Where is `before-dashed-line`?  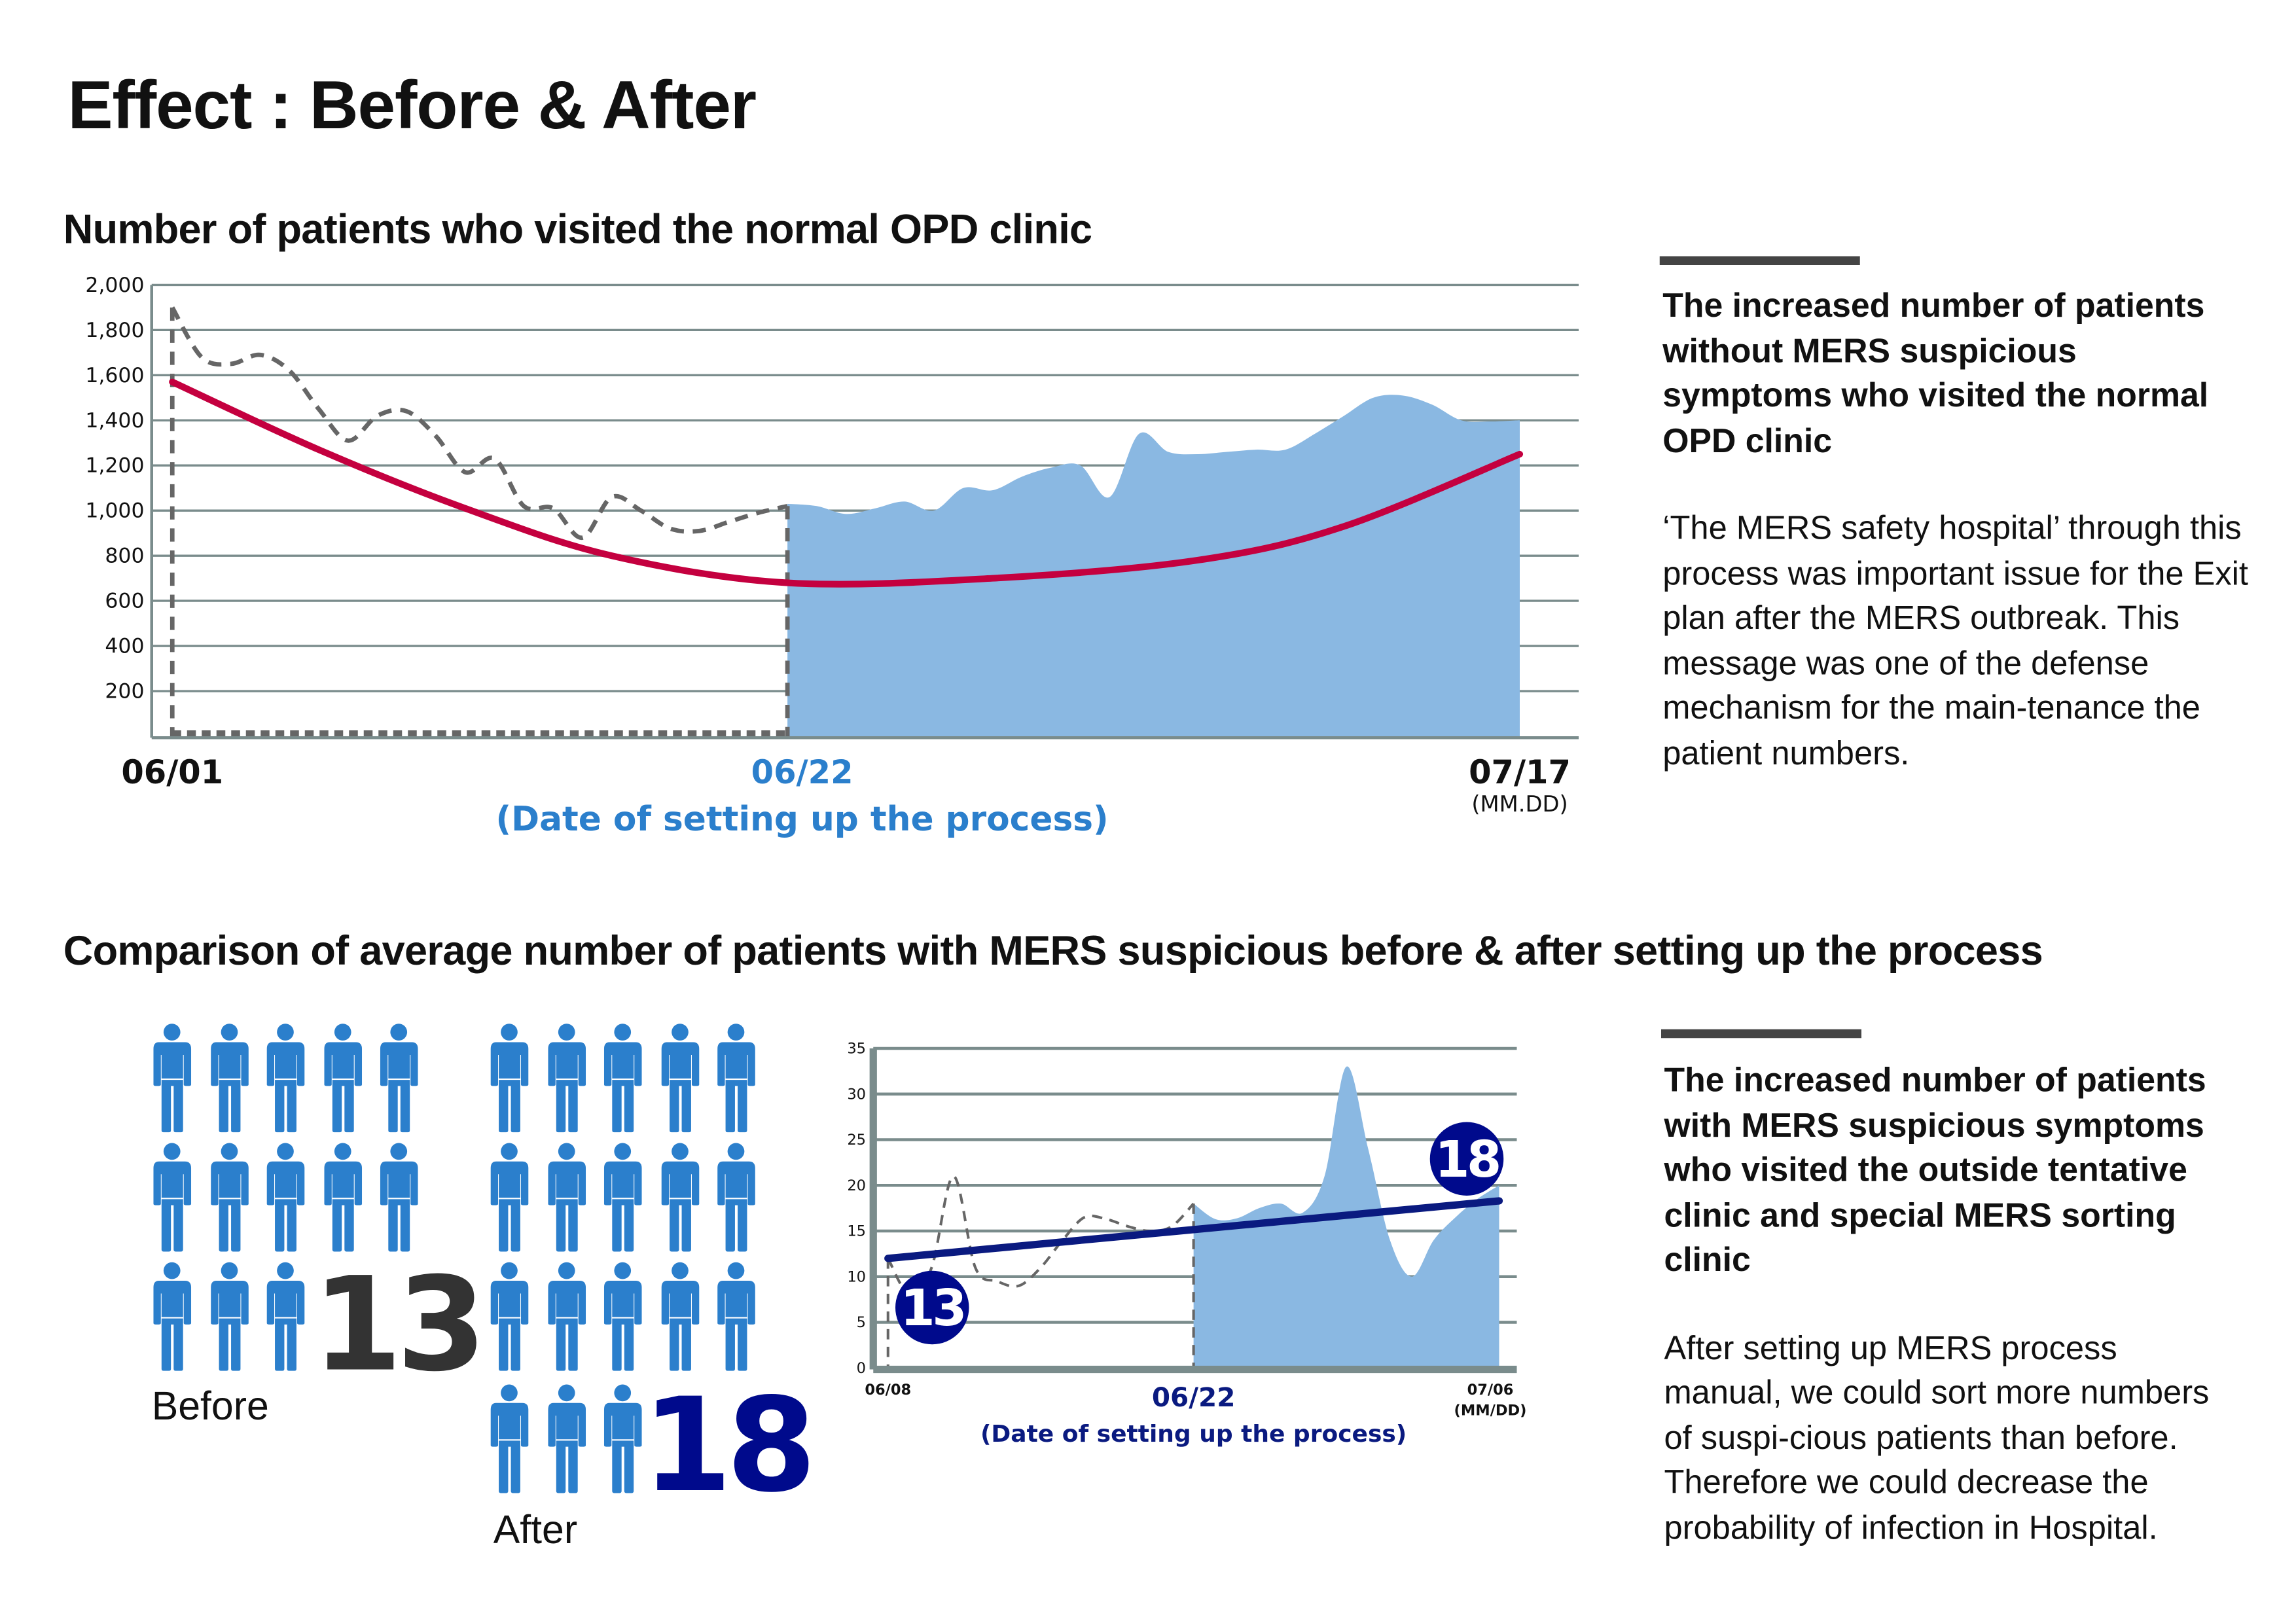 before-dashed-line is located at coordinates (479, 423).